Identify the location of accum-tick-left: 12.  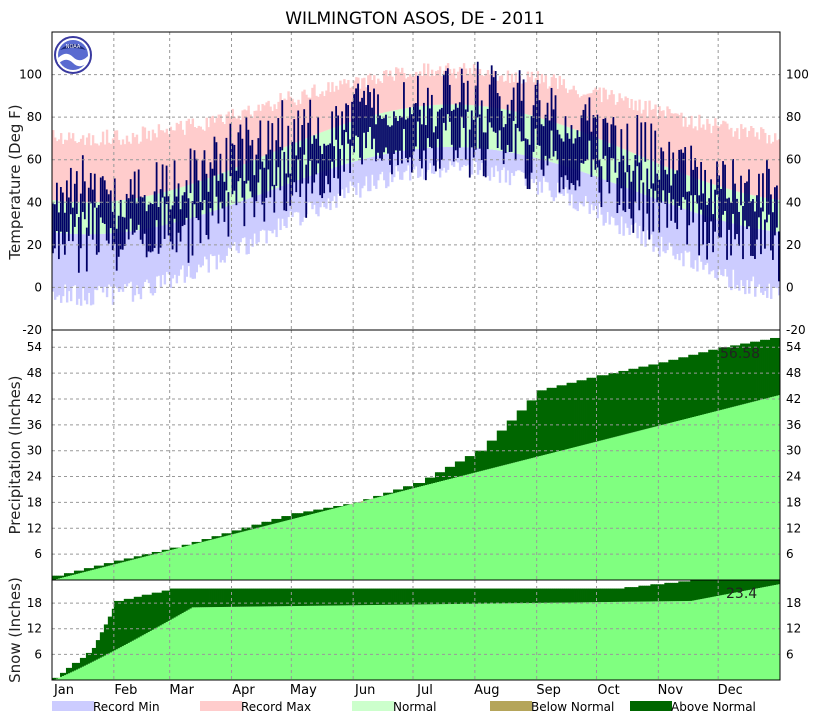
(34, 629).